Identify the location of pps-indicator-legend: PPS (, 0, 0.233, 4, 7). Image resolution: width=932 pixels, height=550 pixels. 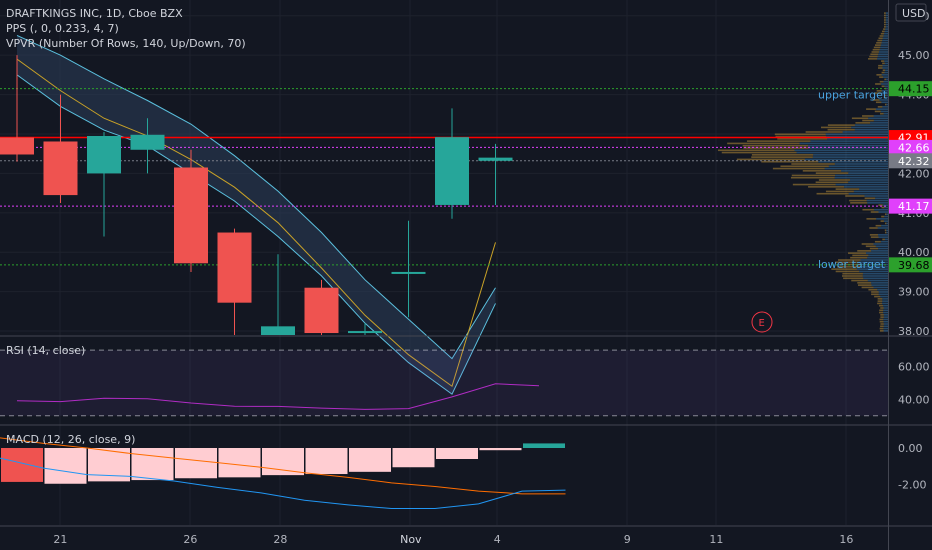
(62, 28).